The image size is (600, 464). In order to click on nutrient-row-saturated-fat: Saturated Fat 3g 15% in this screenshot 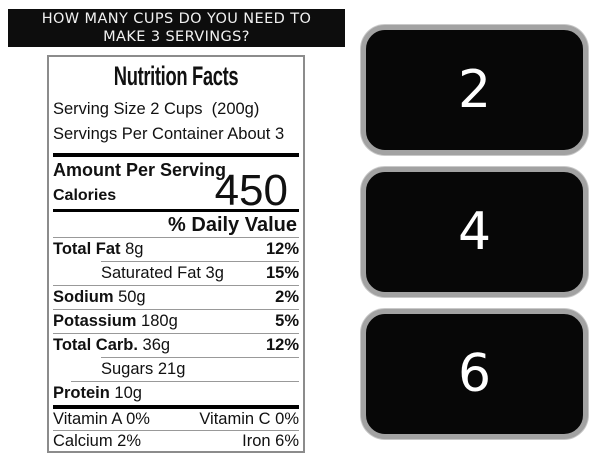, I will do `click(176, 273)`.